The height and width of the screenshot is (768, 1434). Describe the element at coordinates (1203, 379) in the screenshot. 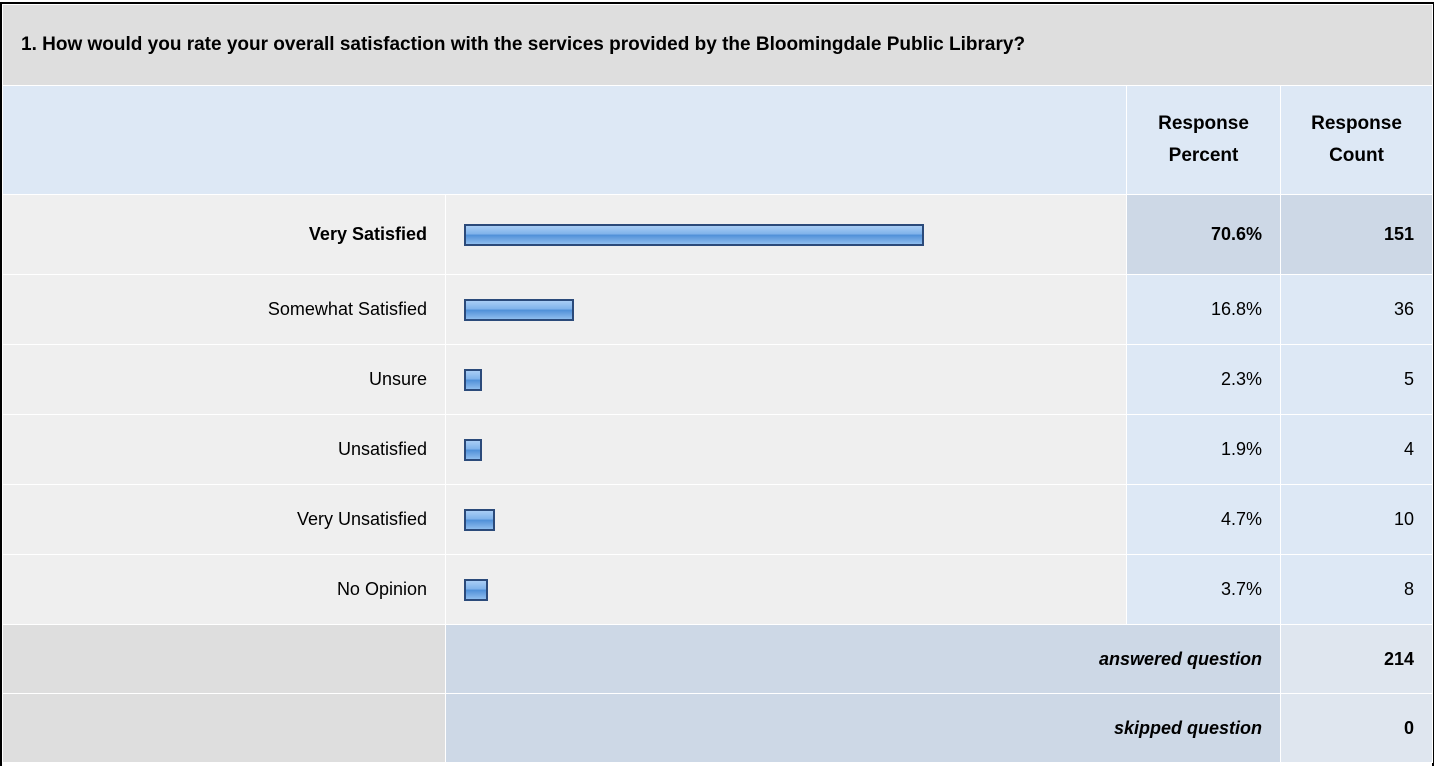

I see `response-percent: 2.3%` at that location.